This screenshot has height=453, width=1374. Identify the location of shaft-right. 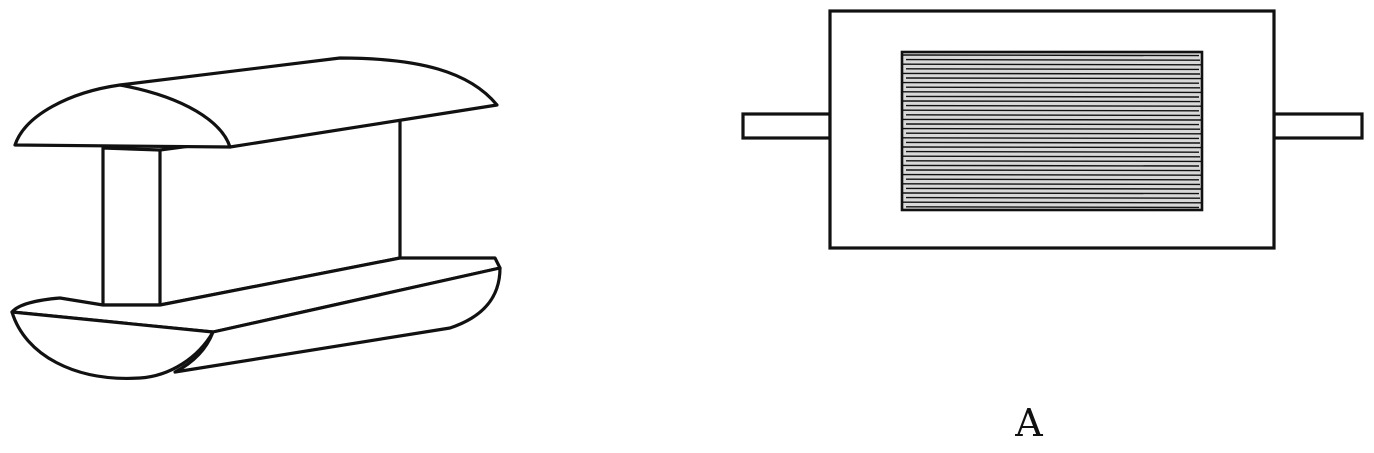
(1318, 126).